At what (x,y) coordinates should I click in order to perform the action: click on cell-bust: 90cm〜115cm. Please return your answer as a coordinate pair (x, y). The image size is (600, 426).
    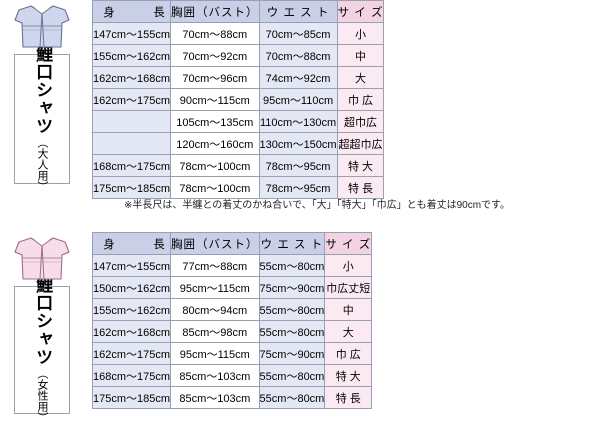
    Looking at the image, I should click on (215, 99).